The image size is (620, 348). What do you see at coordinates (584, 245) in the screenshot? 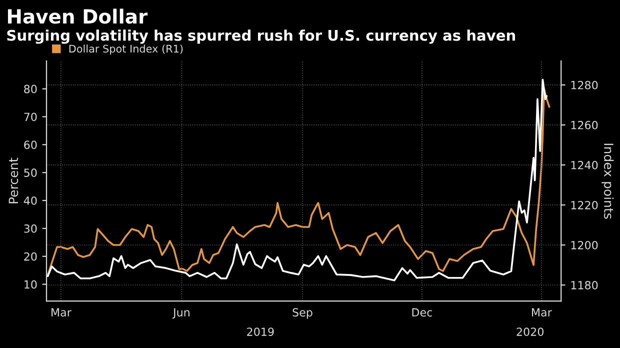
I see `y2-tick-label: 1200` at bounding box center [584, 245].